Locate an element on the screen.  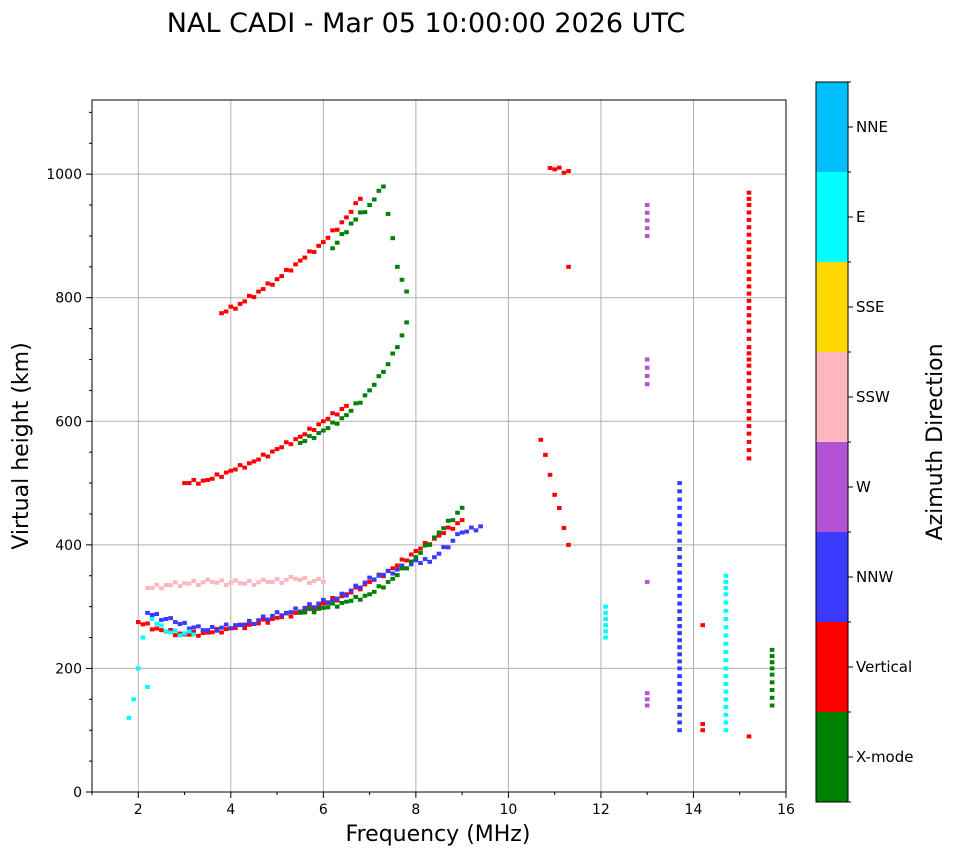
colorbar-segment-sse is located at coordinates (832, 307).